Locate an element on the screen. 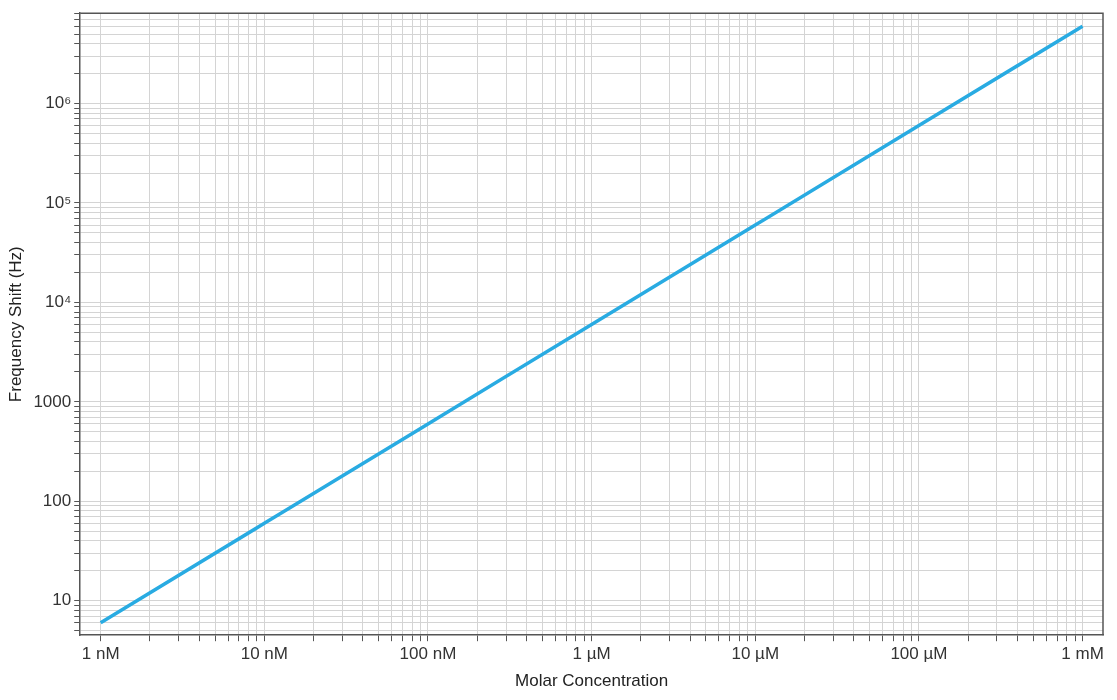 The width and height of the screenshot is (1117, 700). x-tick-label: 100 µM is located at coordinates (919, 654).